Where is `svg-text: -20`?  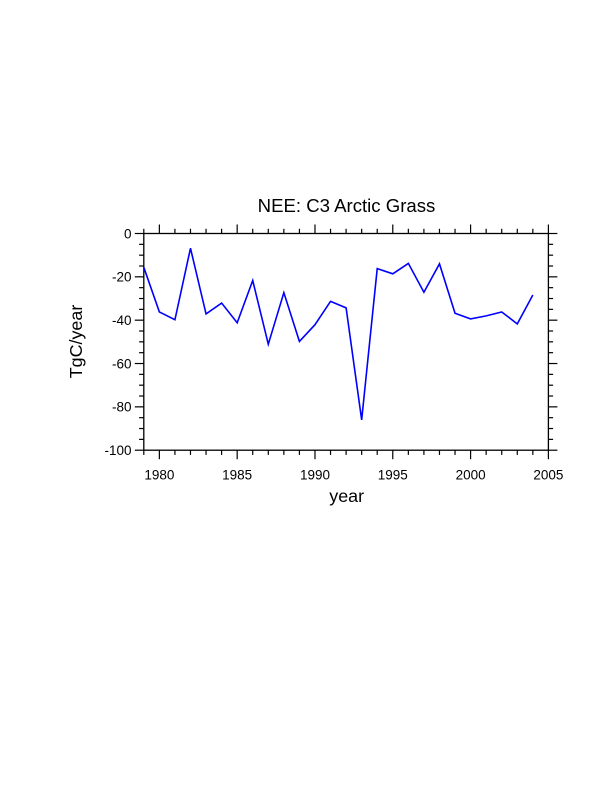 svg-text: -20 is located at coordinates (122, 277).